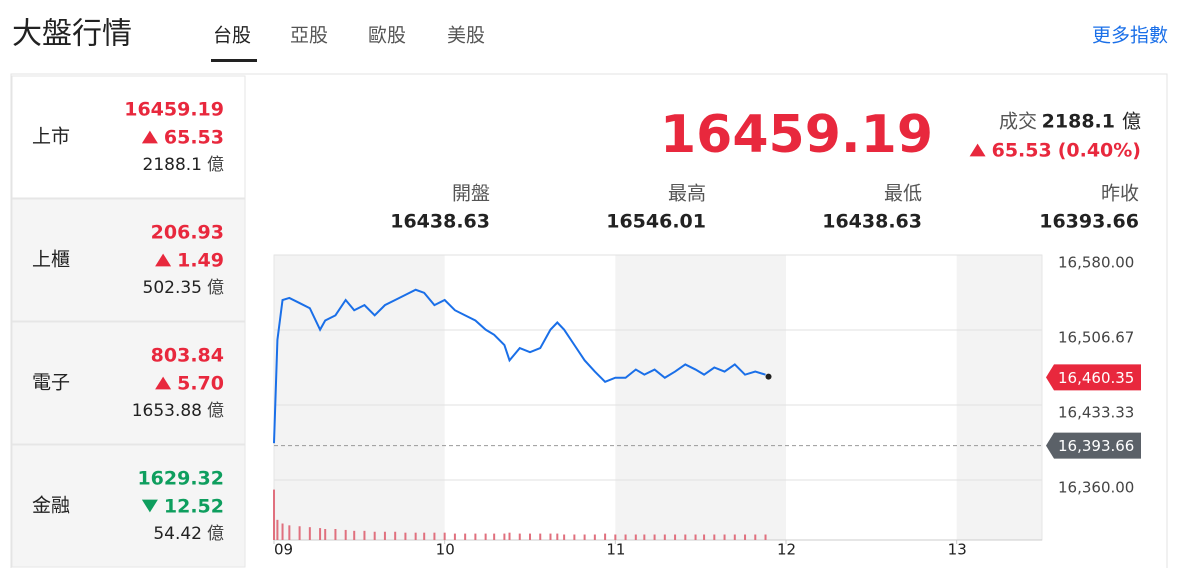 Image resolution: width=1178 pixels, height=568 pixels. Describe the element at coordinates (234, 60) in the screenshot. I see `tab-underline` at that location.